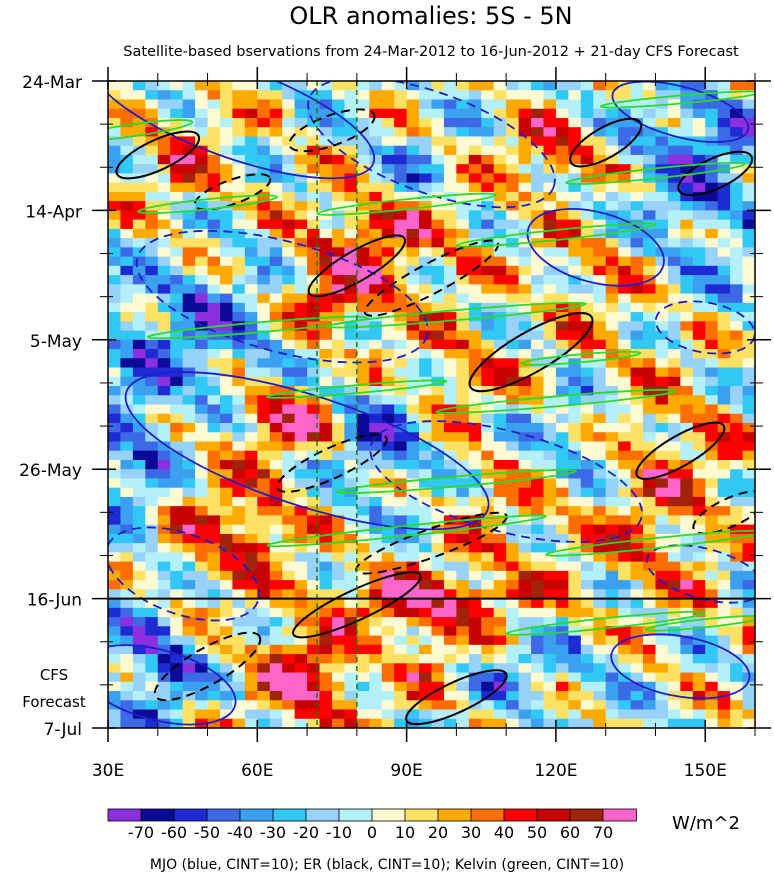  I want to click on x-tick-label: 150E, so click(705, 771).